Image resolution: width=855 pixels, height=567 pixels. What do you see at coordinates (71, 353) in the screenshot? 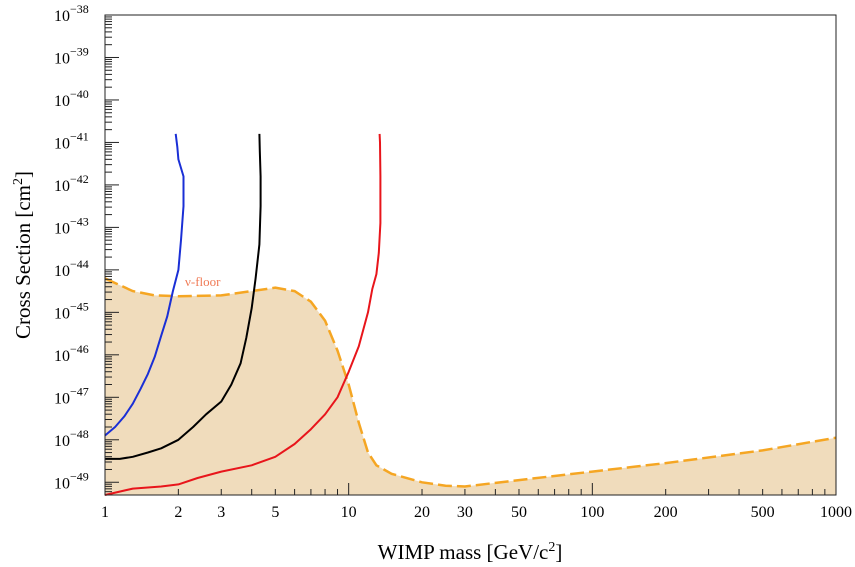
I see `y-tick-label: 10−46` at bounding box center [71, 353].